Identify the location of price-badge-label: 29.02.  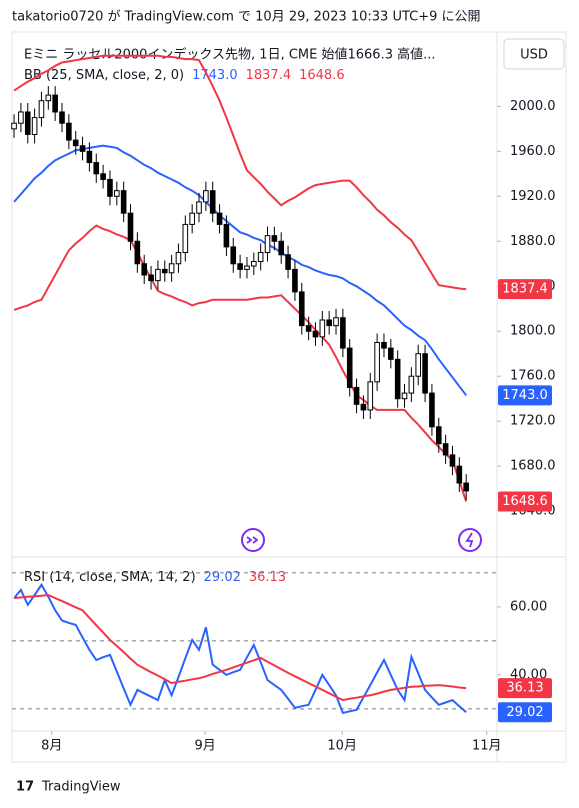
(524, 712).